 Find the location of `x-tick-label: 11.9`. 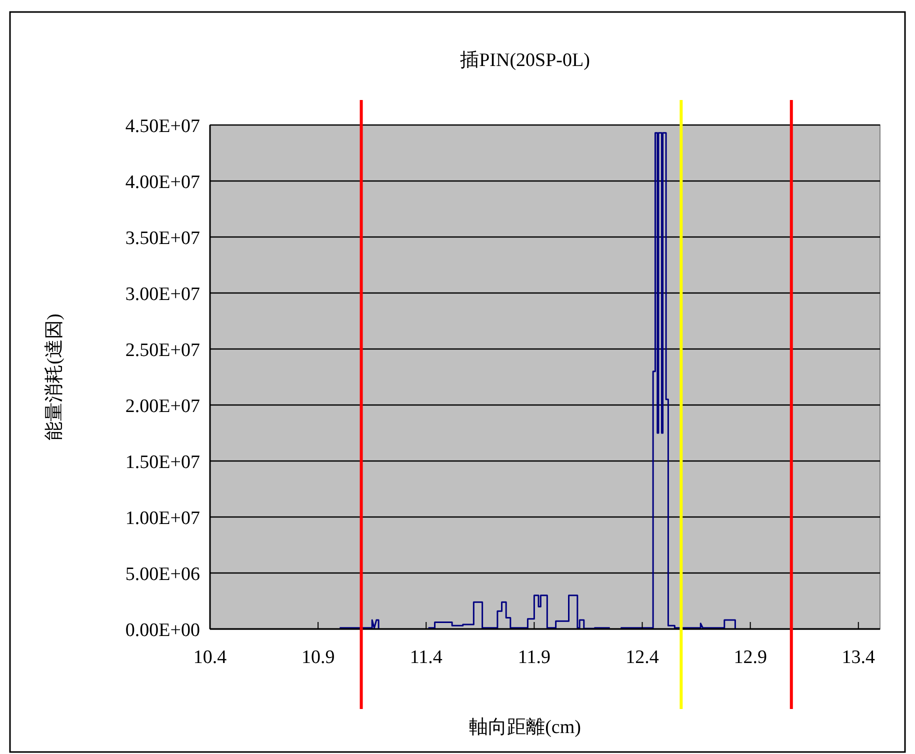

x-tick-label: 11.9 is located at coordinates (534, 657).